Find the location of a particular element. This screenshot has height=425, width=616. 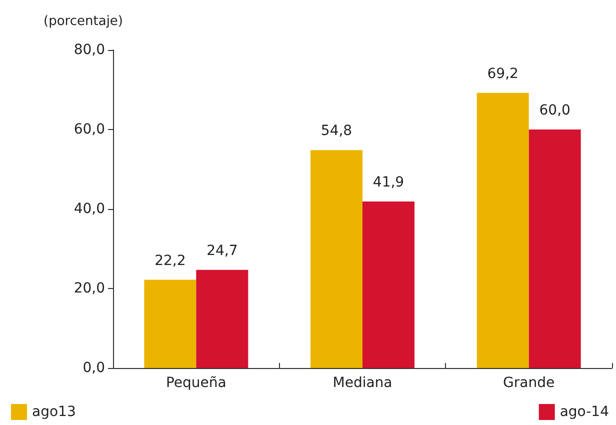

x-tick-label: Pequeña is located at coordinates (196, 383).